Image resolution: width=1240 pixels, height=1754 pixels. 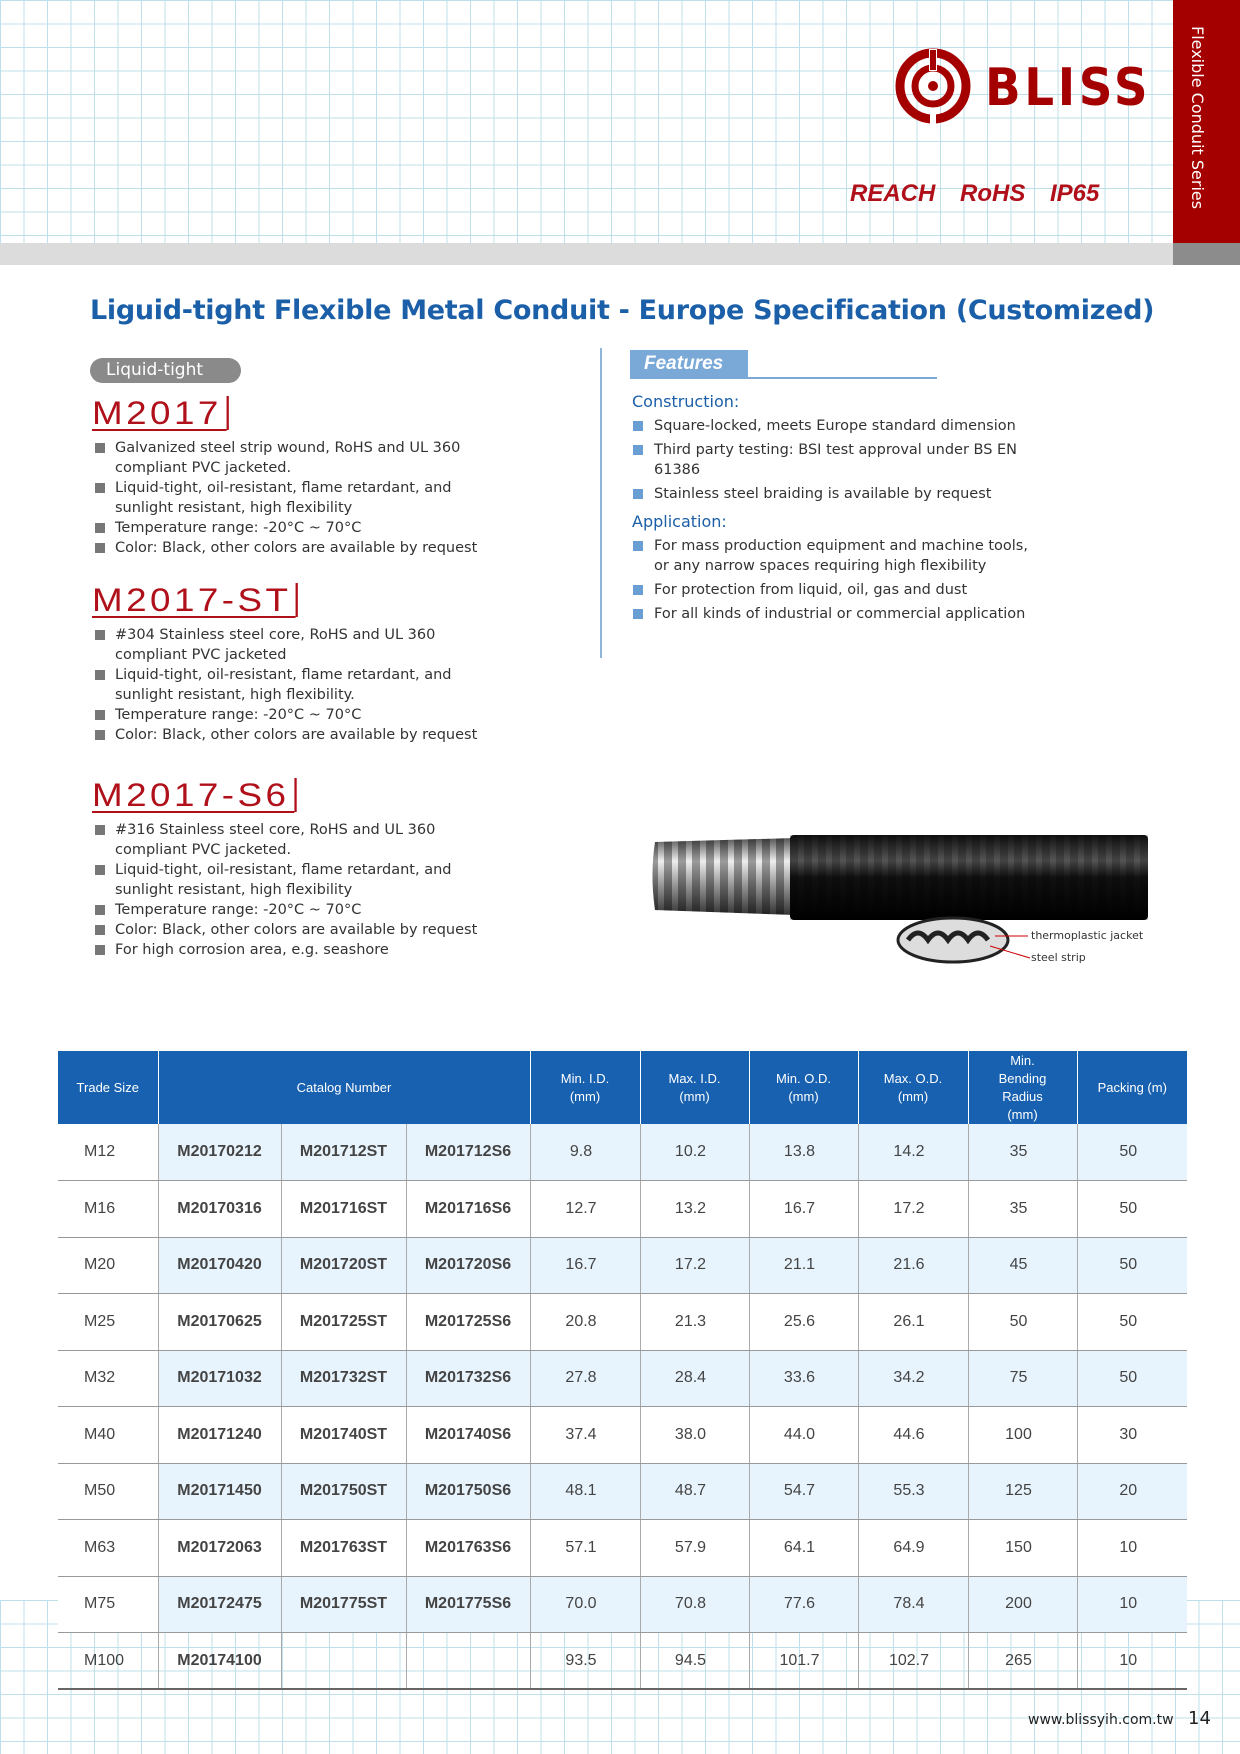 What do you see at coordinates (220, 1661) in the screenshot?
I see `table-cell: M20174100` at bounding box center [220, 1661].